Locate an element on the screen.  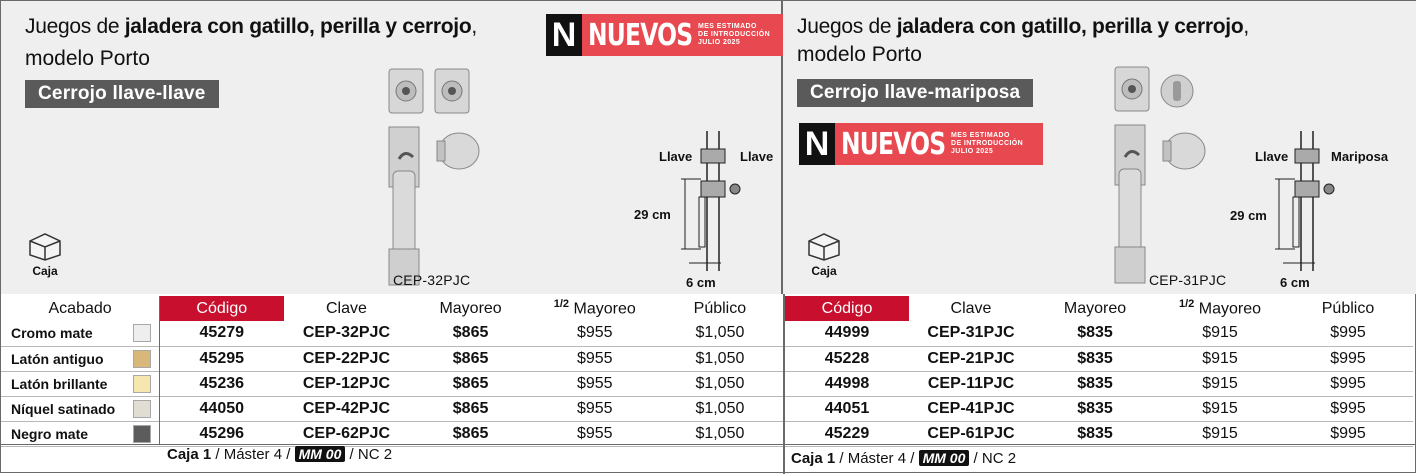
finish-cell: Negro mate is located at coordinates (80, 434).